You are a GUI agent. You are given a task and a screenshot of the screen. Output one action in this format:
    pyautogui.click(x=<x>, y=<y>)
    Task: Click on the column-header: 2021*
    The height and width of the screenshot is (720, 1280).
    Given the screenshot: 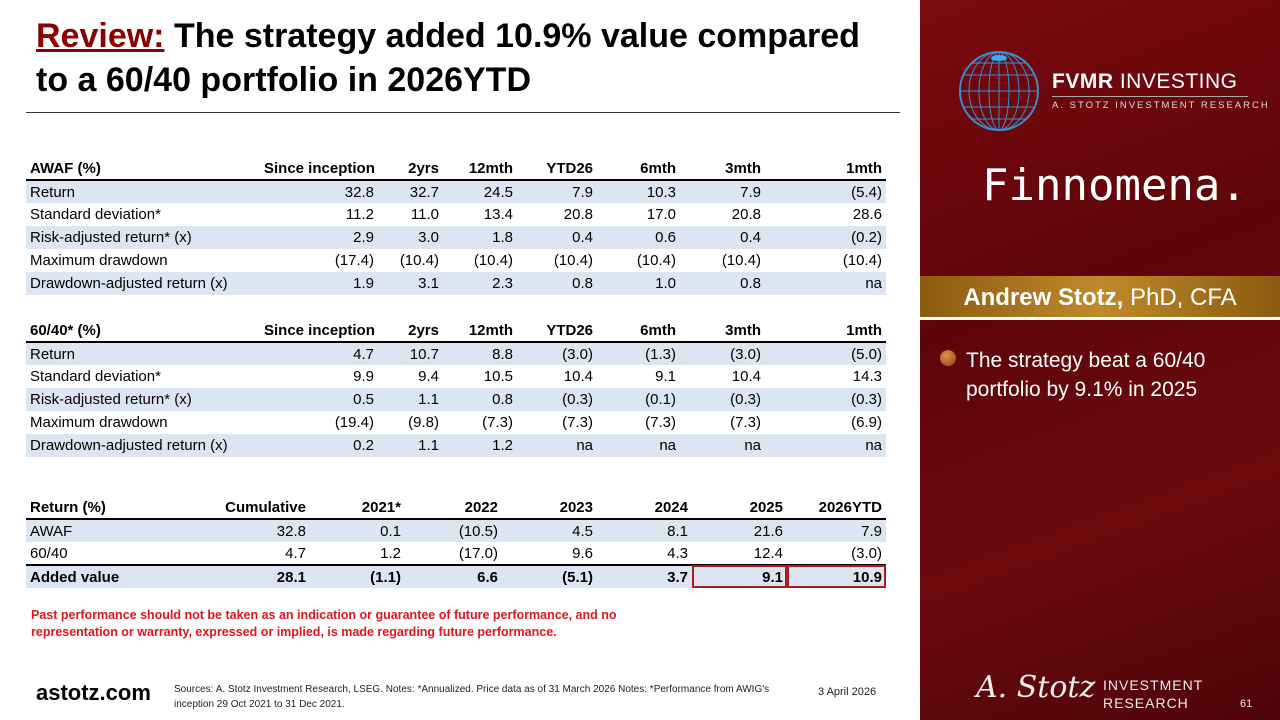 What is the action you would take?
    pyautogui.click(x=357, y=508)
    